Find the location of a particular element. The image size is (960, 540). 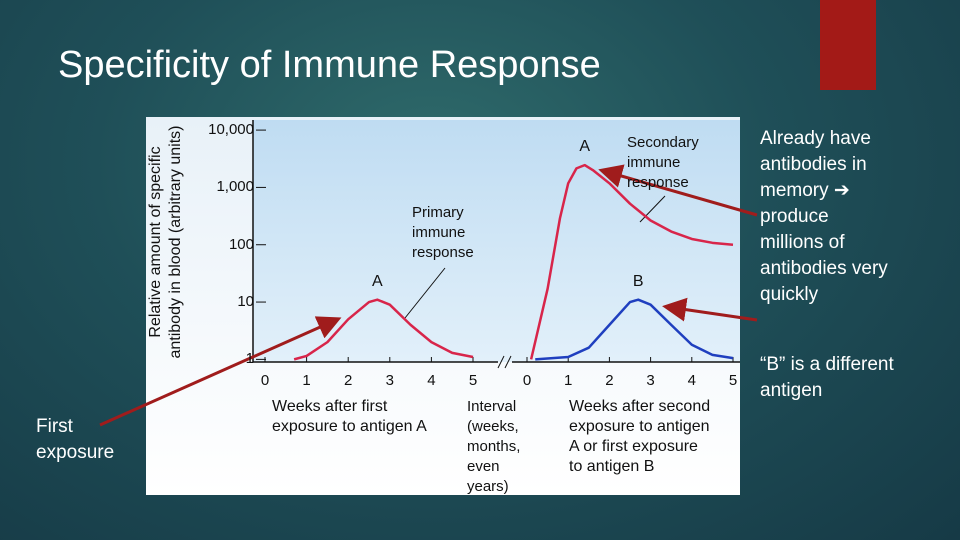

y-tick-label: 100 is located at coordinates (241, 244).